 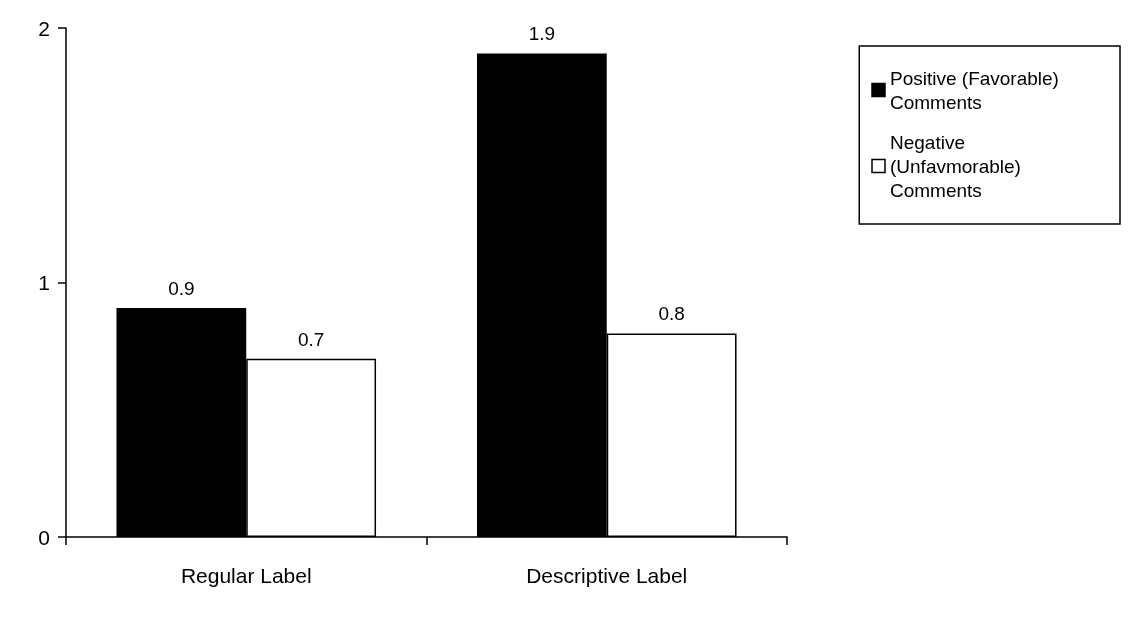 I want to click on y-tick-label: 0, so click(x=44, y=537).